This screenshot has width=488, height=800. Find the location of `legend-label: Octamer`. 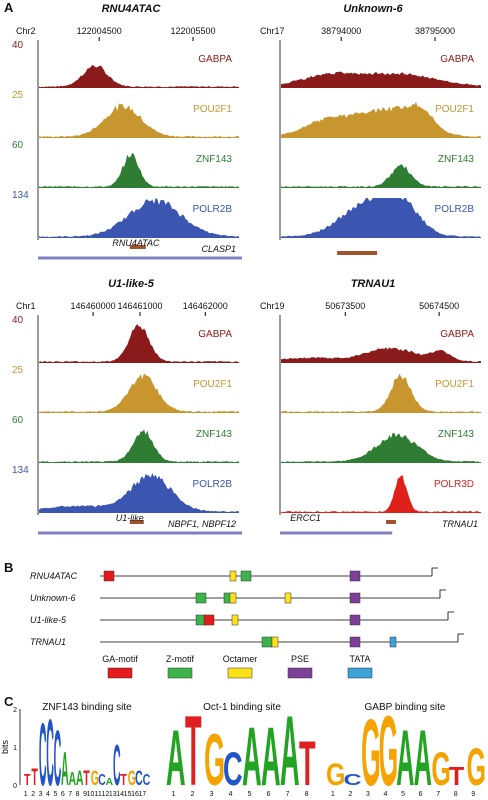

legend-label: Octamer is located at coordinates (240, 659).